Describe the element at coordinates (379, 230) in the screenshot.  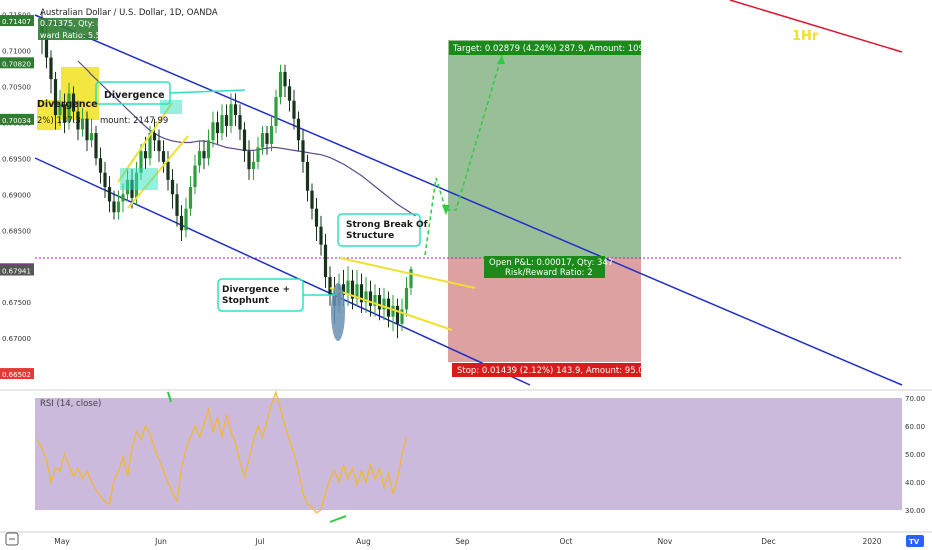
I see `break-callout-box` at that location.